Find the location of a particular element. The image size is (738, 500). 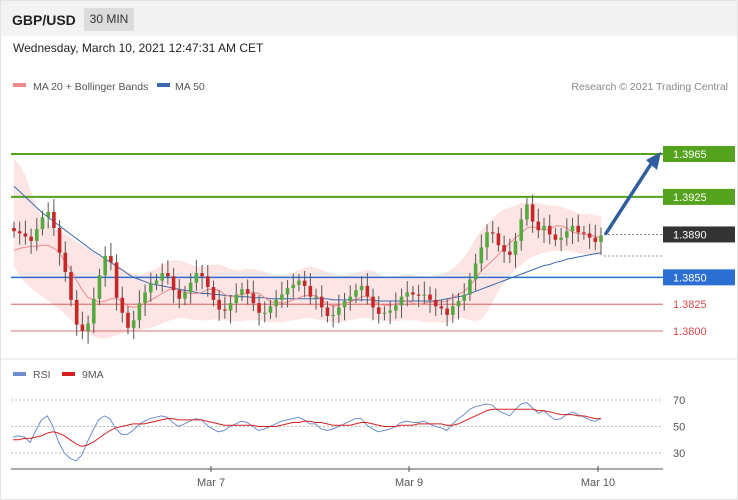

level-label: 1.3850 is located at coordinates (690, 278).